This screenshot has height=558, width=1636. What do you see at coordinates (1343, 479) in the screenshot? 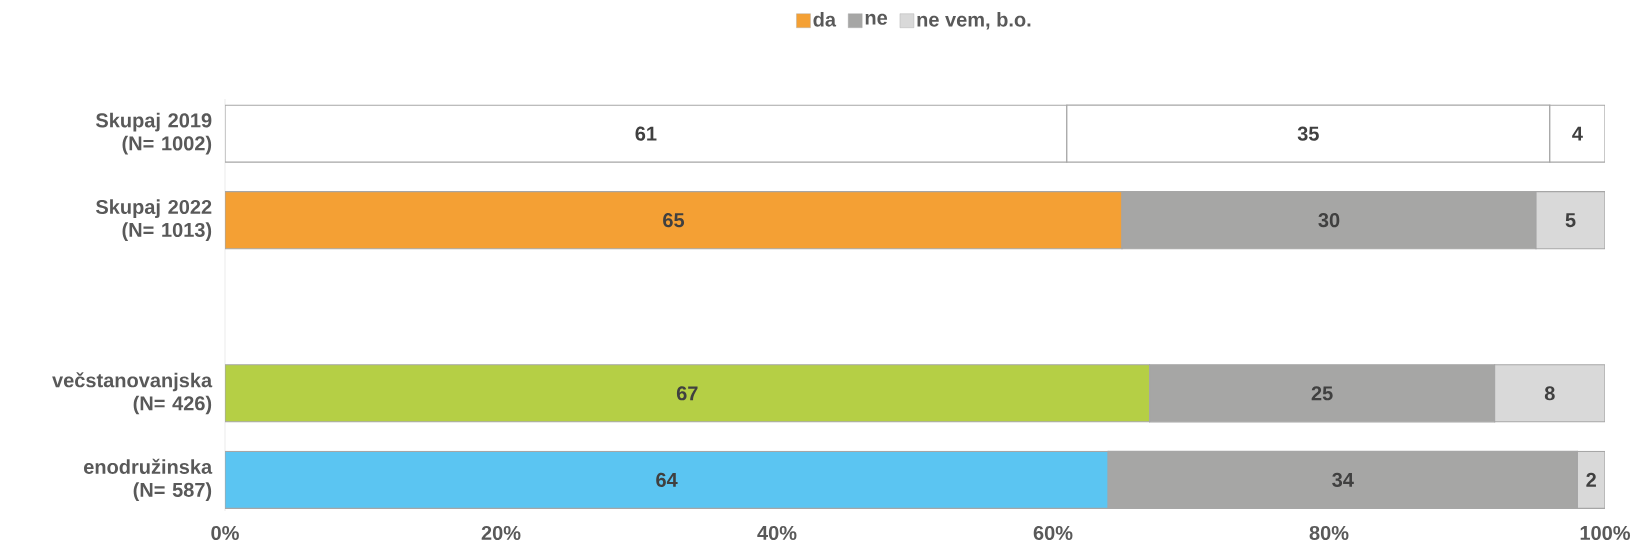
I see `data-label: 34` at bounding box center [1343, 479].